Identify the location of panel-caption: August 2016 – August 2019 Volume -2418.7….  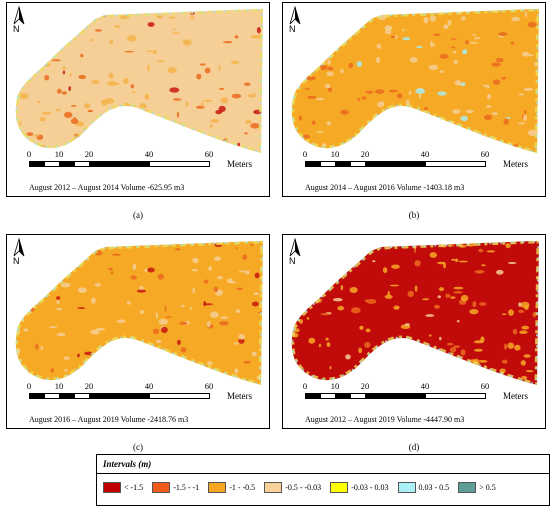
(109, 419).